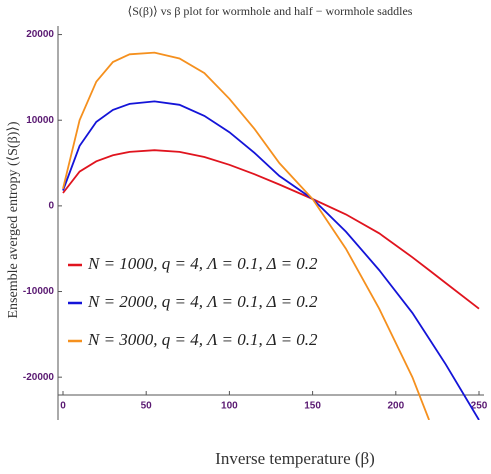  I want to click on y-tick-label: 0, so click(51, 206).